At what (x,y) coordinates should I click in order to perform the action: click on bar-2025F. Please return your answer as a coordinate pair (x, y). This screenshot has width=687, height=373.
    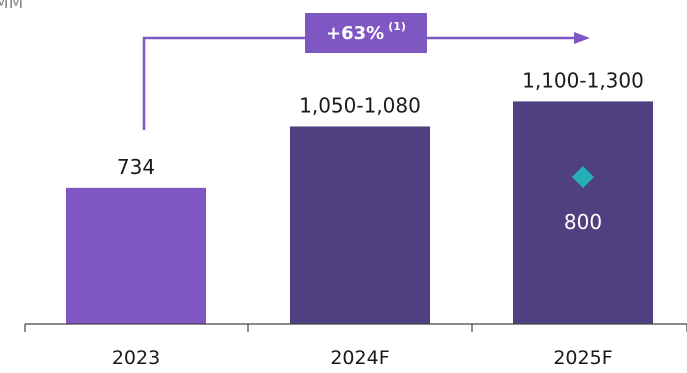
    Looking at the image, I should click on (583, 213).